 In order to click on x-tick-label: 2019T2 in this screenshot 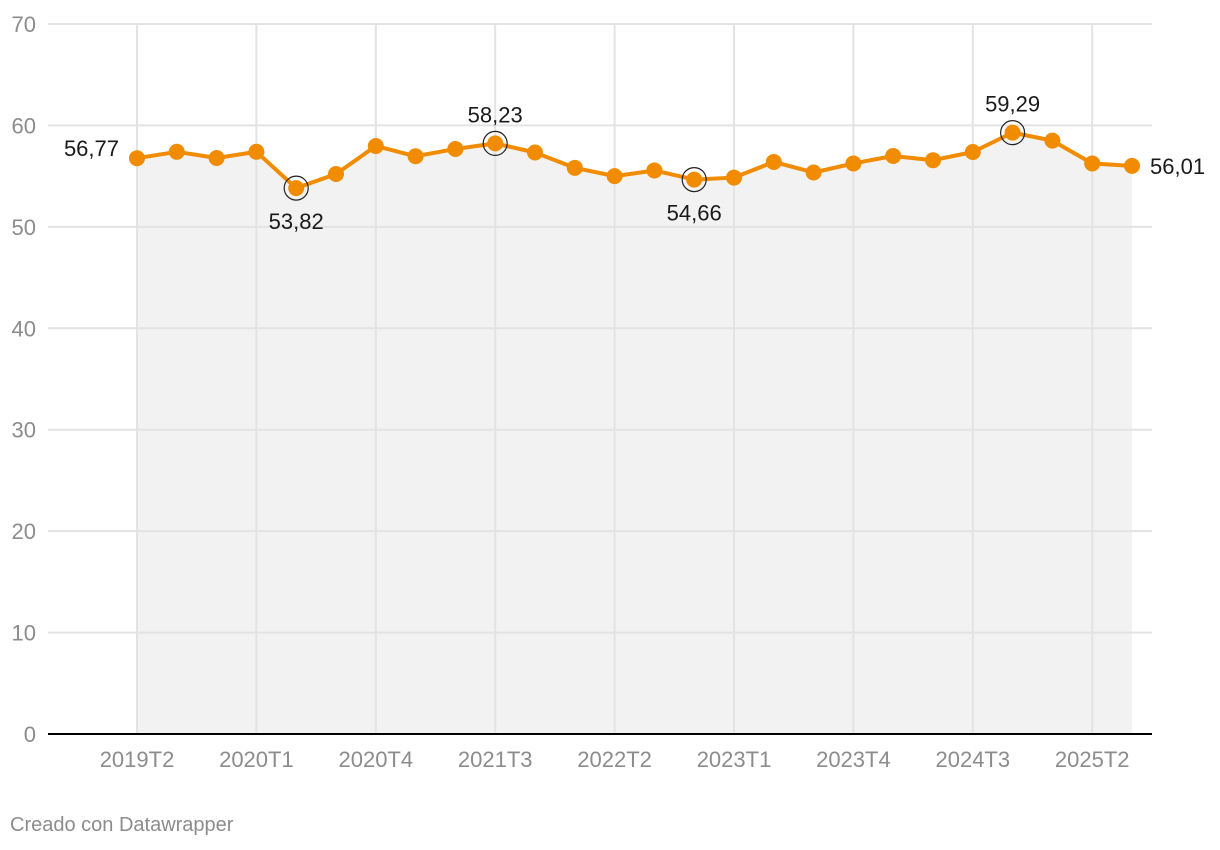, I will do `click(137, 759)`.